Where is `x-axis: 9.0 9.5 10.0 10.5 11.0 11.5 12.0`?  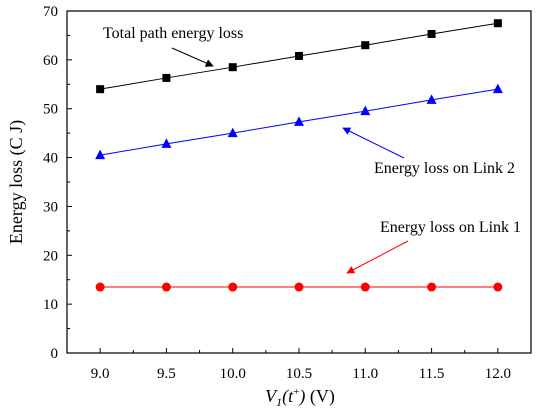 x-axis: 9.0 9.5 10.0 10.5 11.0 11.5 12.0 is located at coordinates (301, 365).